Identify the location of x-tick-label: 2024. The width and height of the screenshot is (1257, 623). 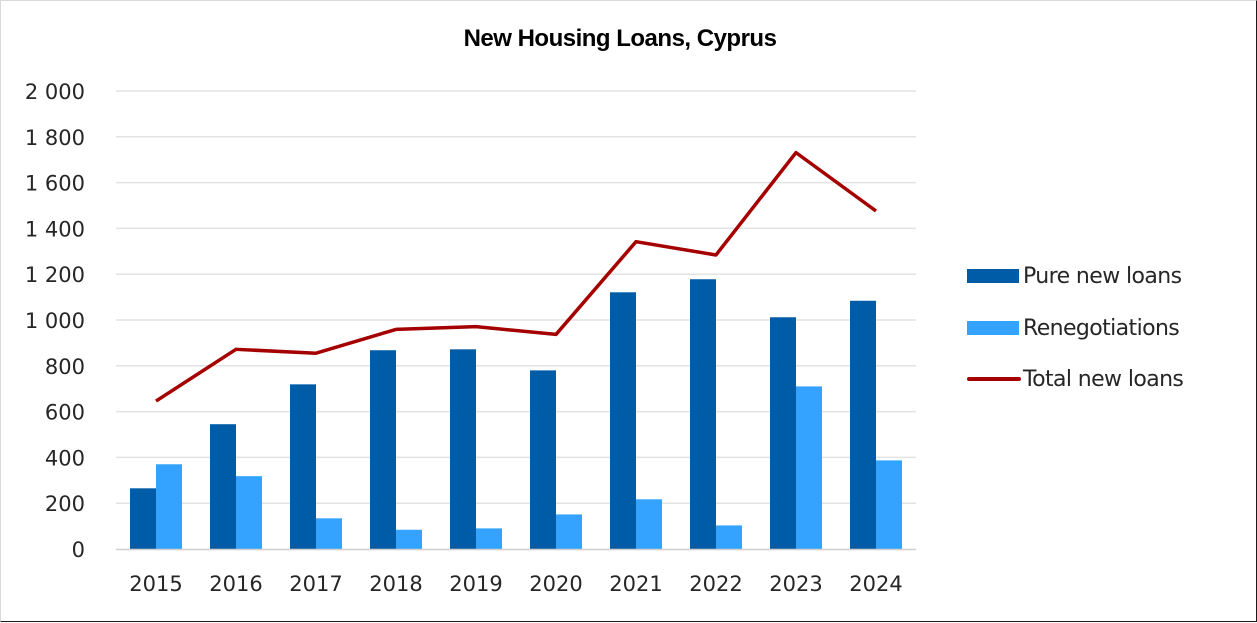
(875, 584).